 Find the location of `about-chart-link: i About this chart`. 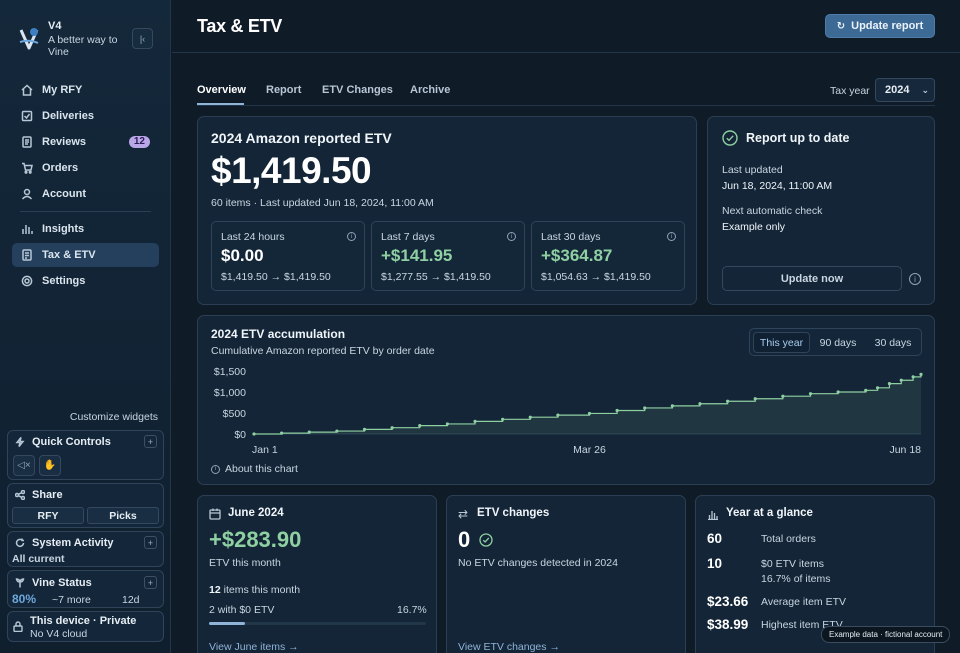

about-chart-link: i About this chart is located at coordinates (254, 469).